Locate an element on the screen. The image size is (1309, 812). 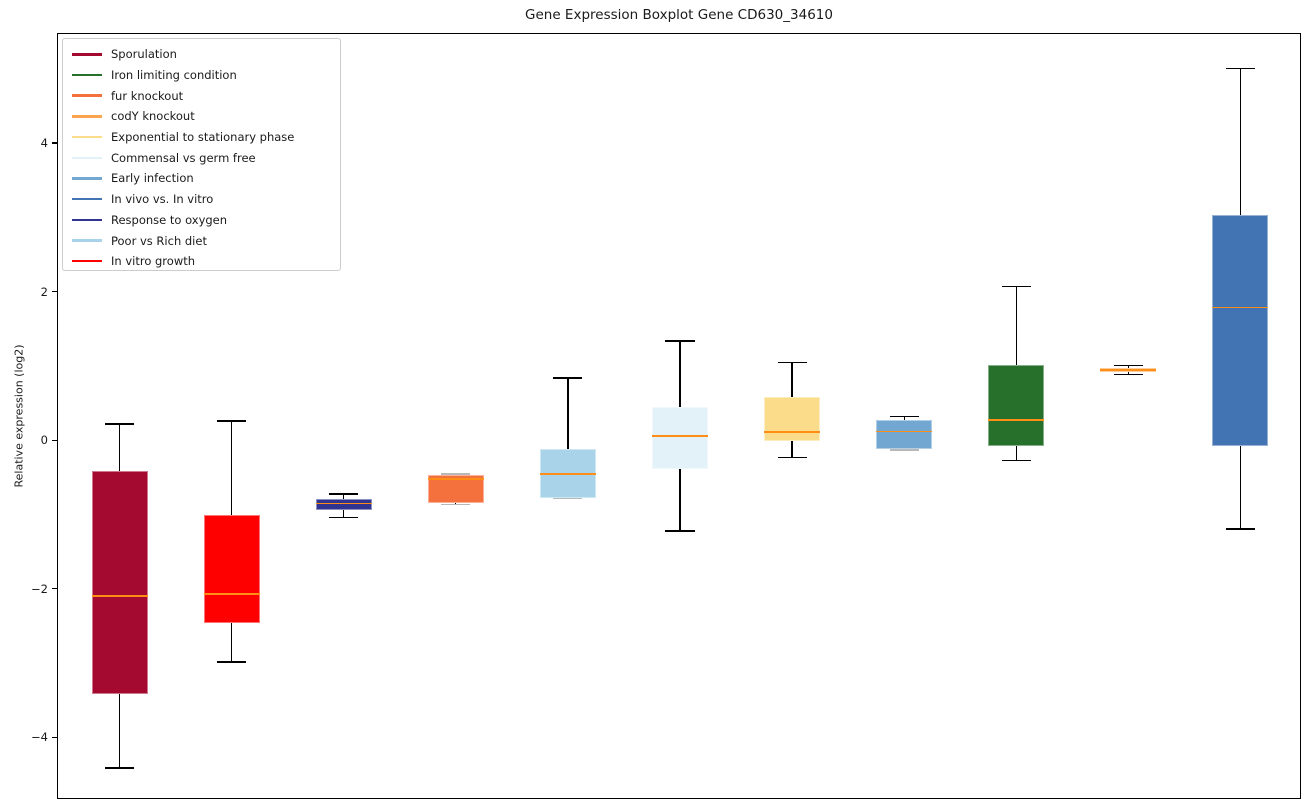
legend-item: In vivo vs. In vitro is located at coordinates (206, 199).